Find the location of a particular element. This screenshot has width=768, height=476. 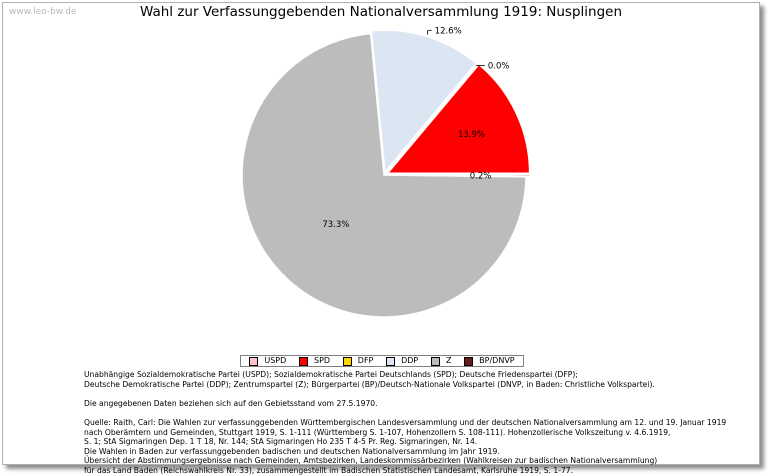

legend-item-spd: SPD is located at coordinates (314, 361).